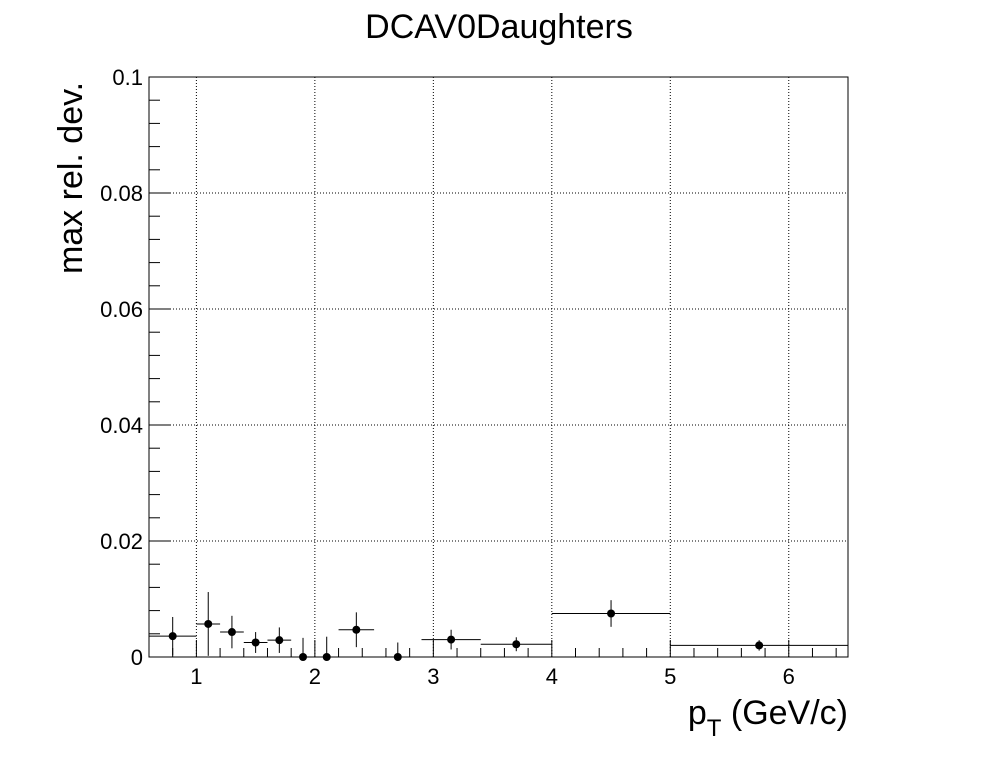  Describe the element at coordinates (714, 728) in the screenshot. I see `x-axis-title-subscript: T` at that location.